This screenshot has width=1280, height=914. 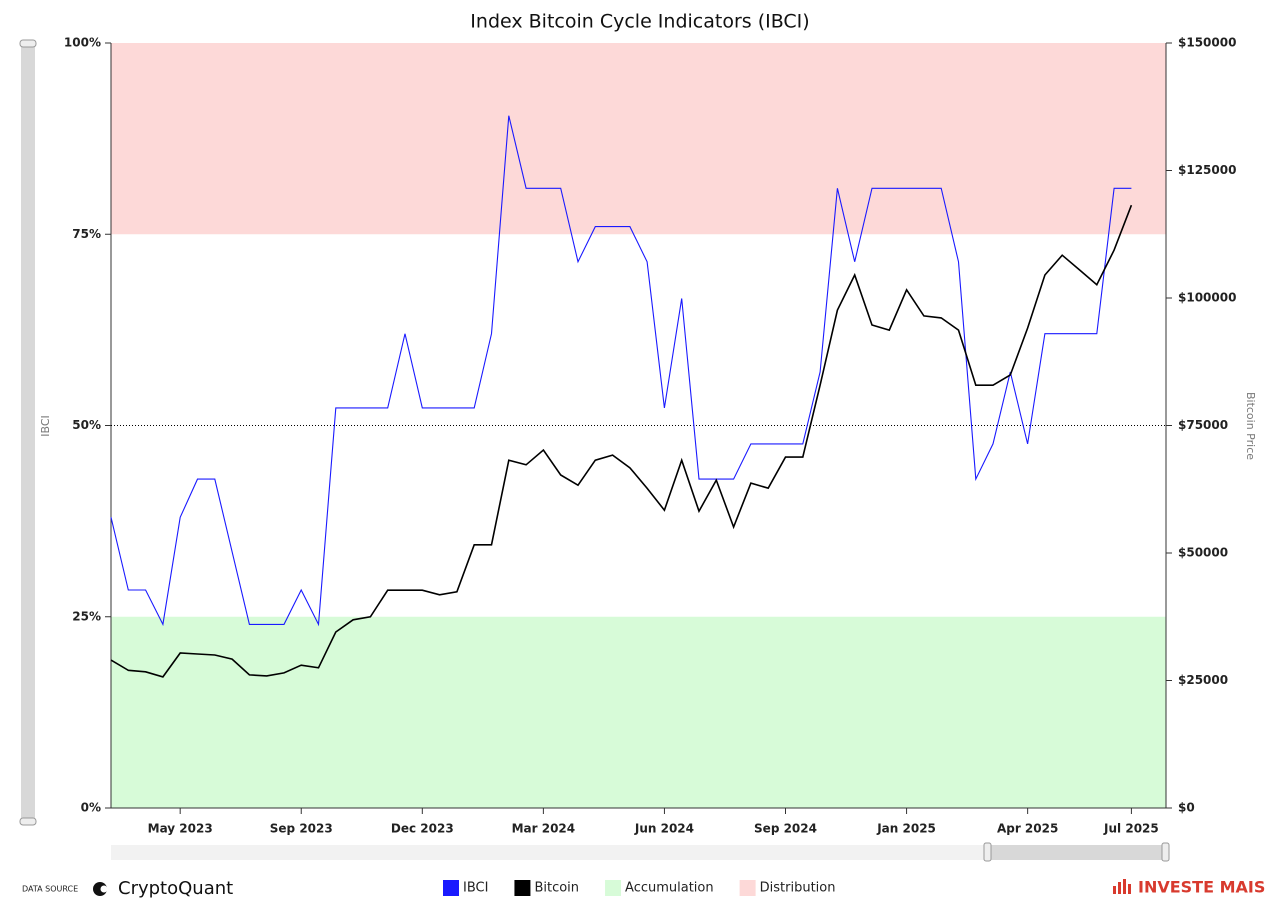 What do you see at coordinates (1207, 298) in the screenshot?
I see `y2-tick-label: $100000` at bounding box center [1207, 298].